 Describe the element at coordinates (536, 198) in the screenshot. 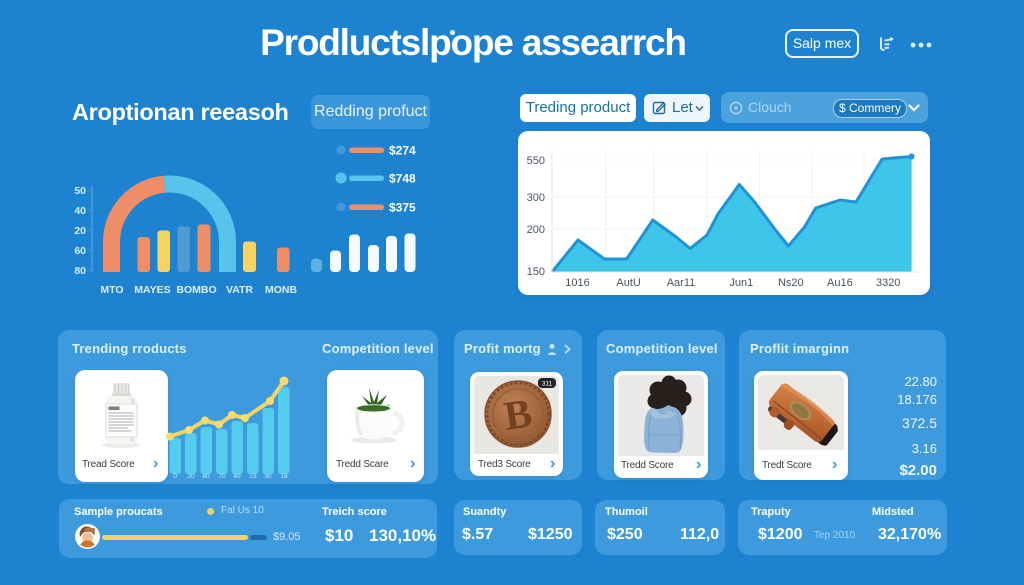

I see `svg-text: 300` at that location.